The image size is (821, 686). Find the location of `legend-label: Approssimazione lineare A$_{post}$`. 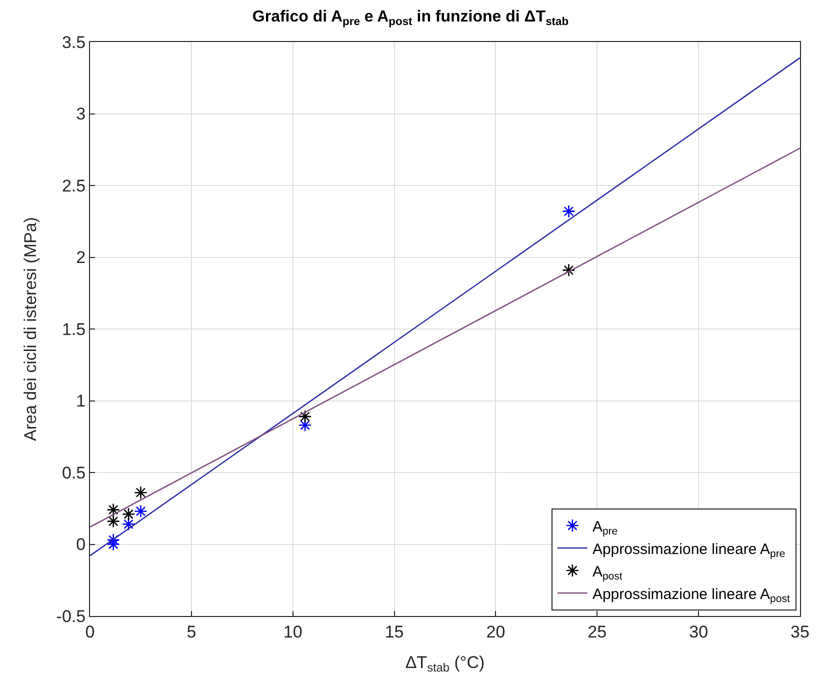

legend-label: Approssimazione lineare A$_{post}$ is located at coordinates (691, 596).